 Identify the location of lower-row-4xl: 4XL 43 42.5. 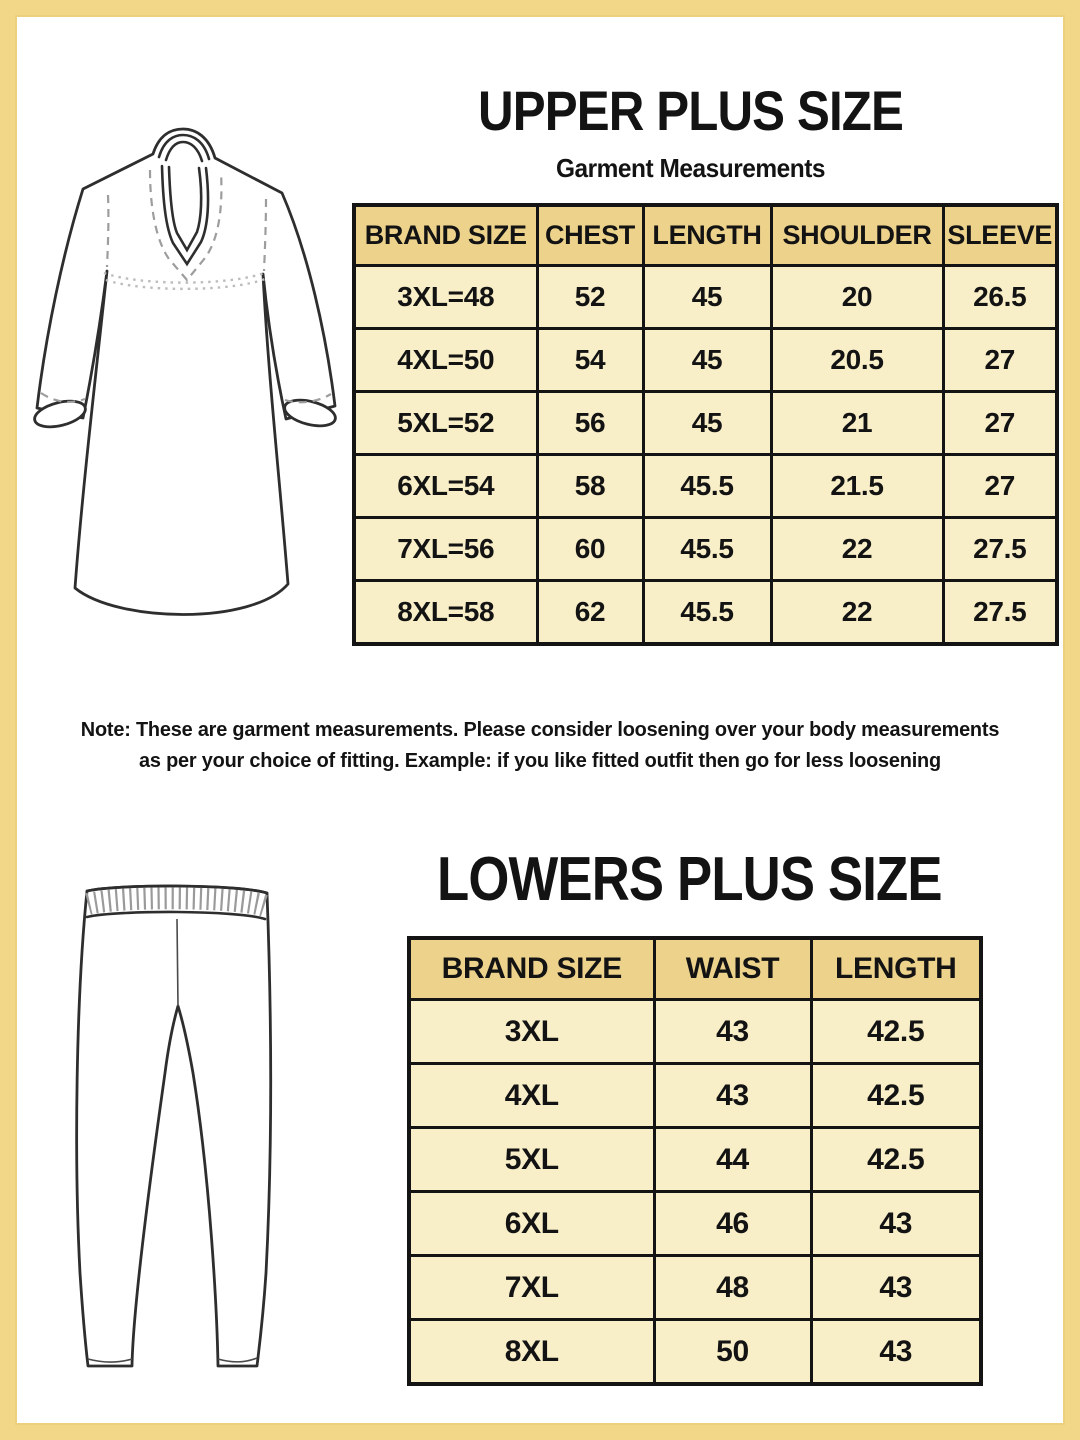
(695, 1095).